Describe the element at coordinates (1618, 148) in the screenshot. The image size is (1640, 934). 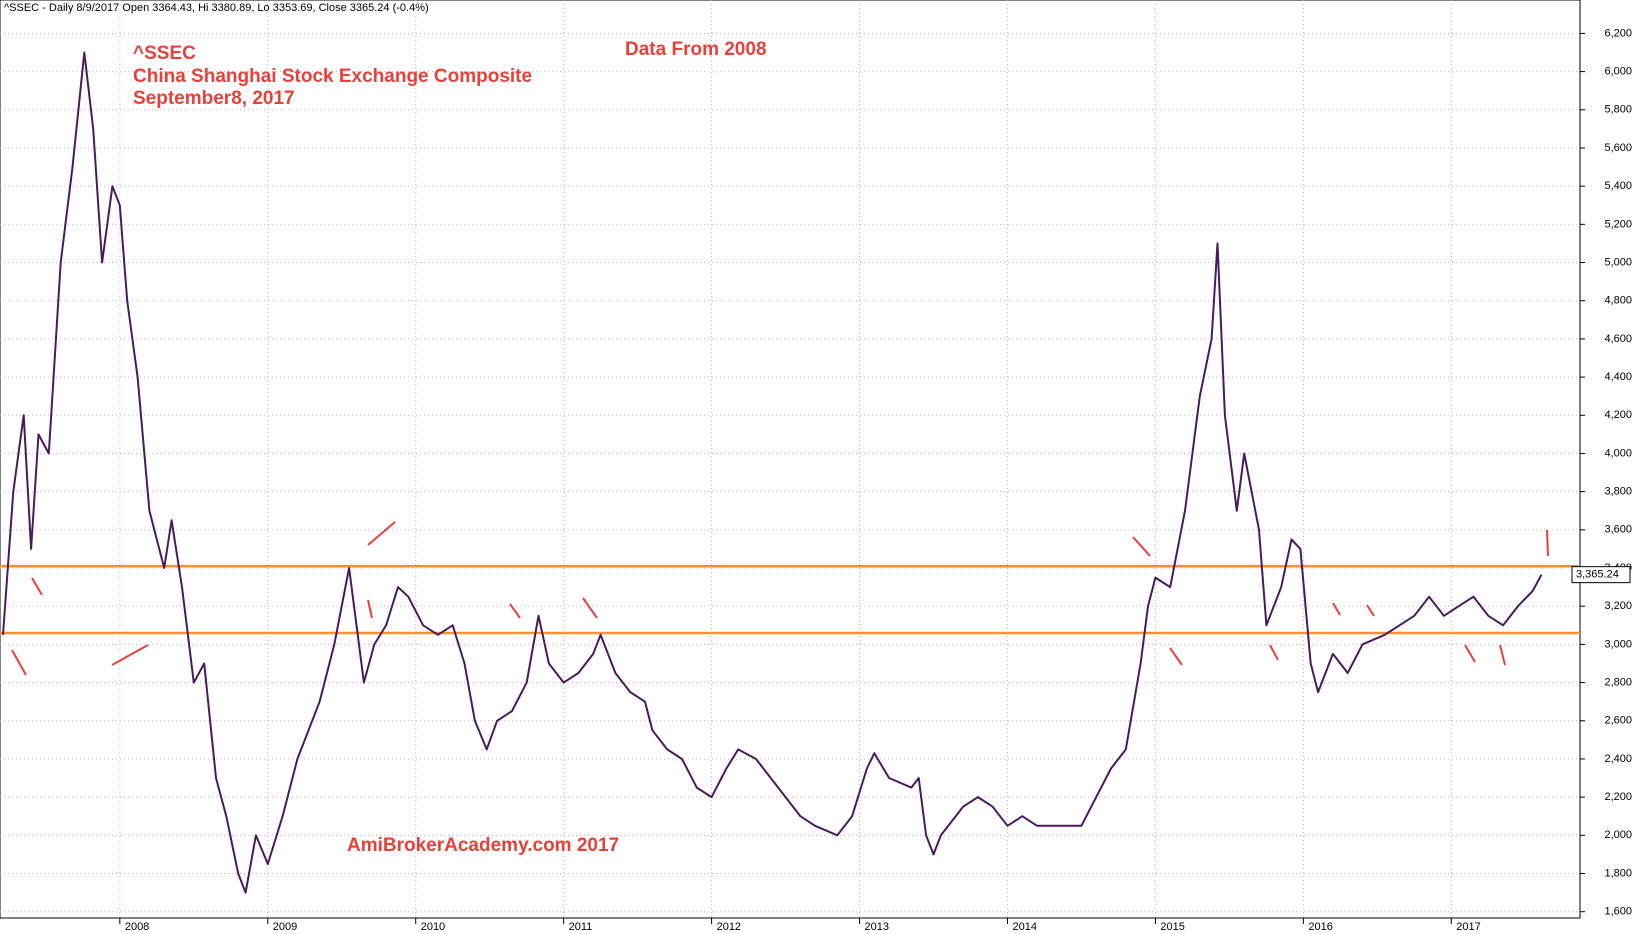
I see `y-tick-label: 5,600` at that location.